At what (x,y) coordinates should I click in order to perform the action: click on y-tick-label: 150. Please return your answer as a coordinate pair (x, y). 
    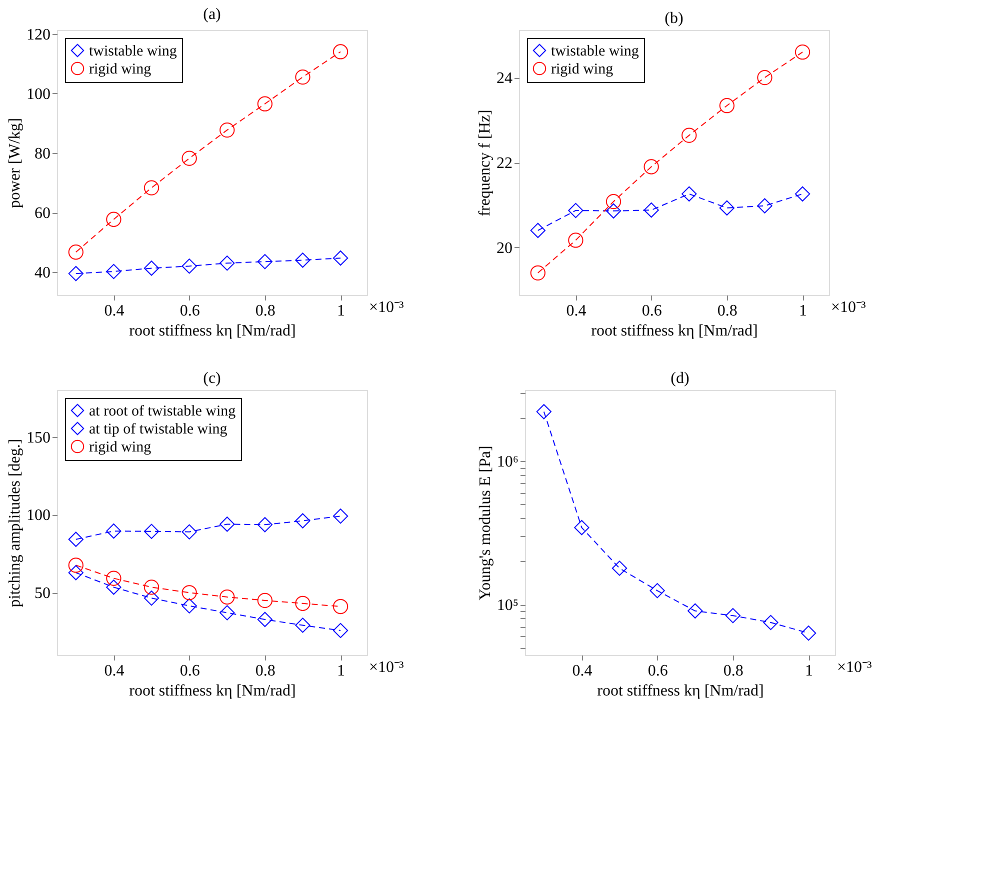
    Looking at the image, I should click on (38, 437).